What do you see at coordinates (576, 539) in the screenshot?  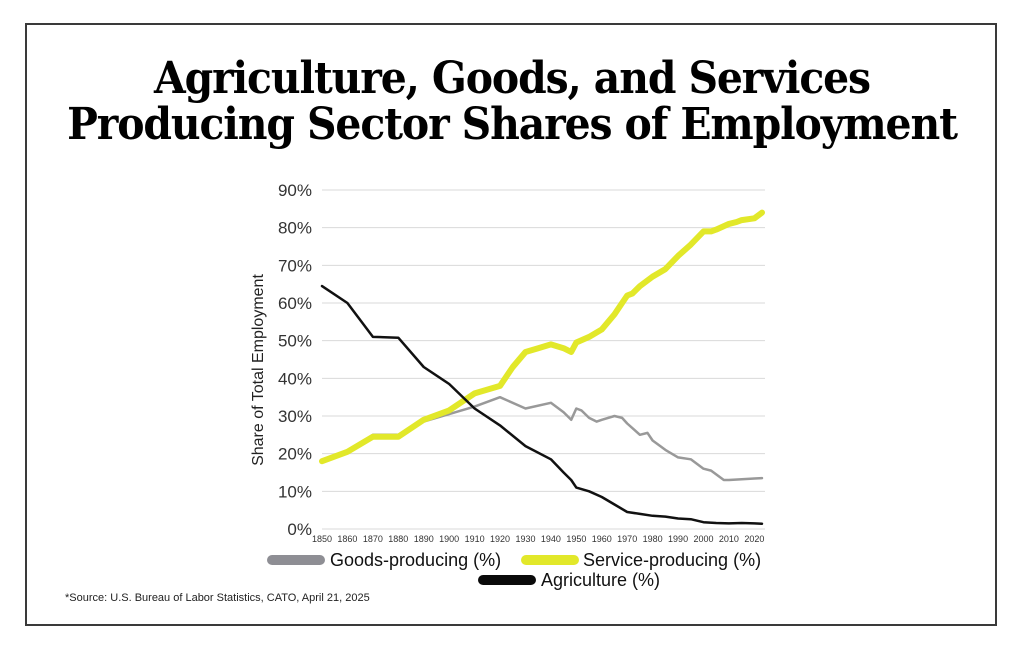 I see `x-tick-label: 1950` at bounding box center [576, 539].